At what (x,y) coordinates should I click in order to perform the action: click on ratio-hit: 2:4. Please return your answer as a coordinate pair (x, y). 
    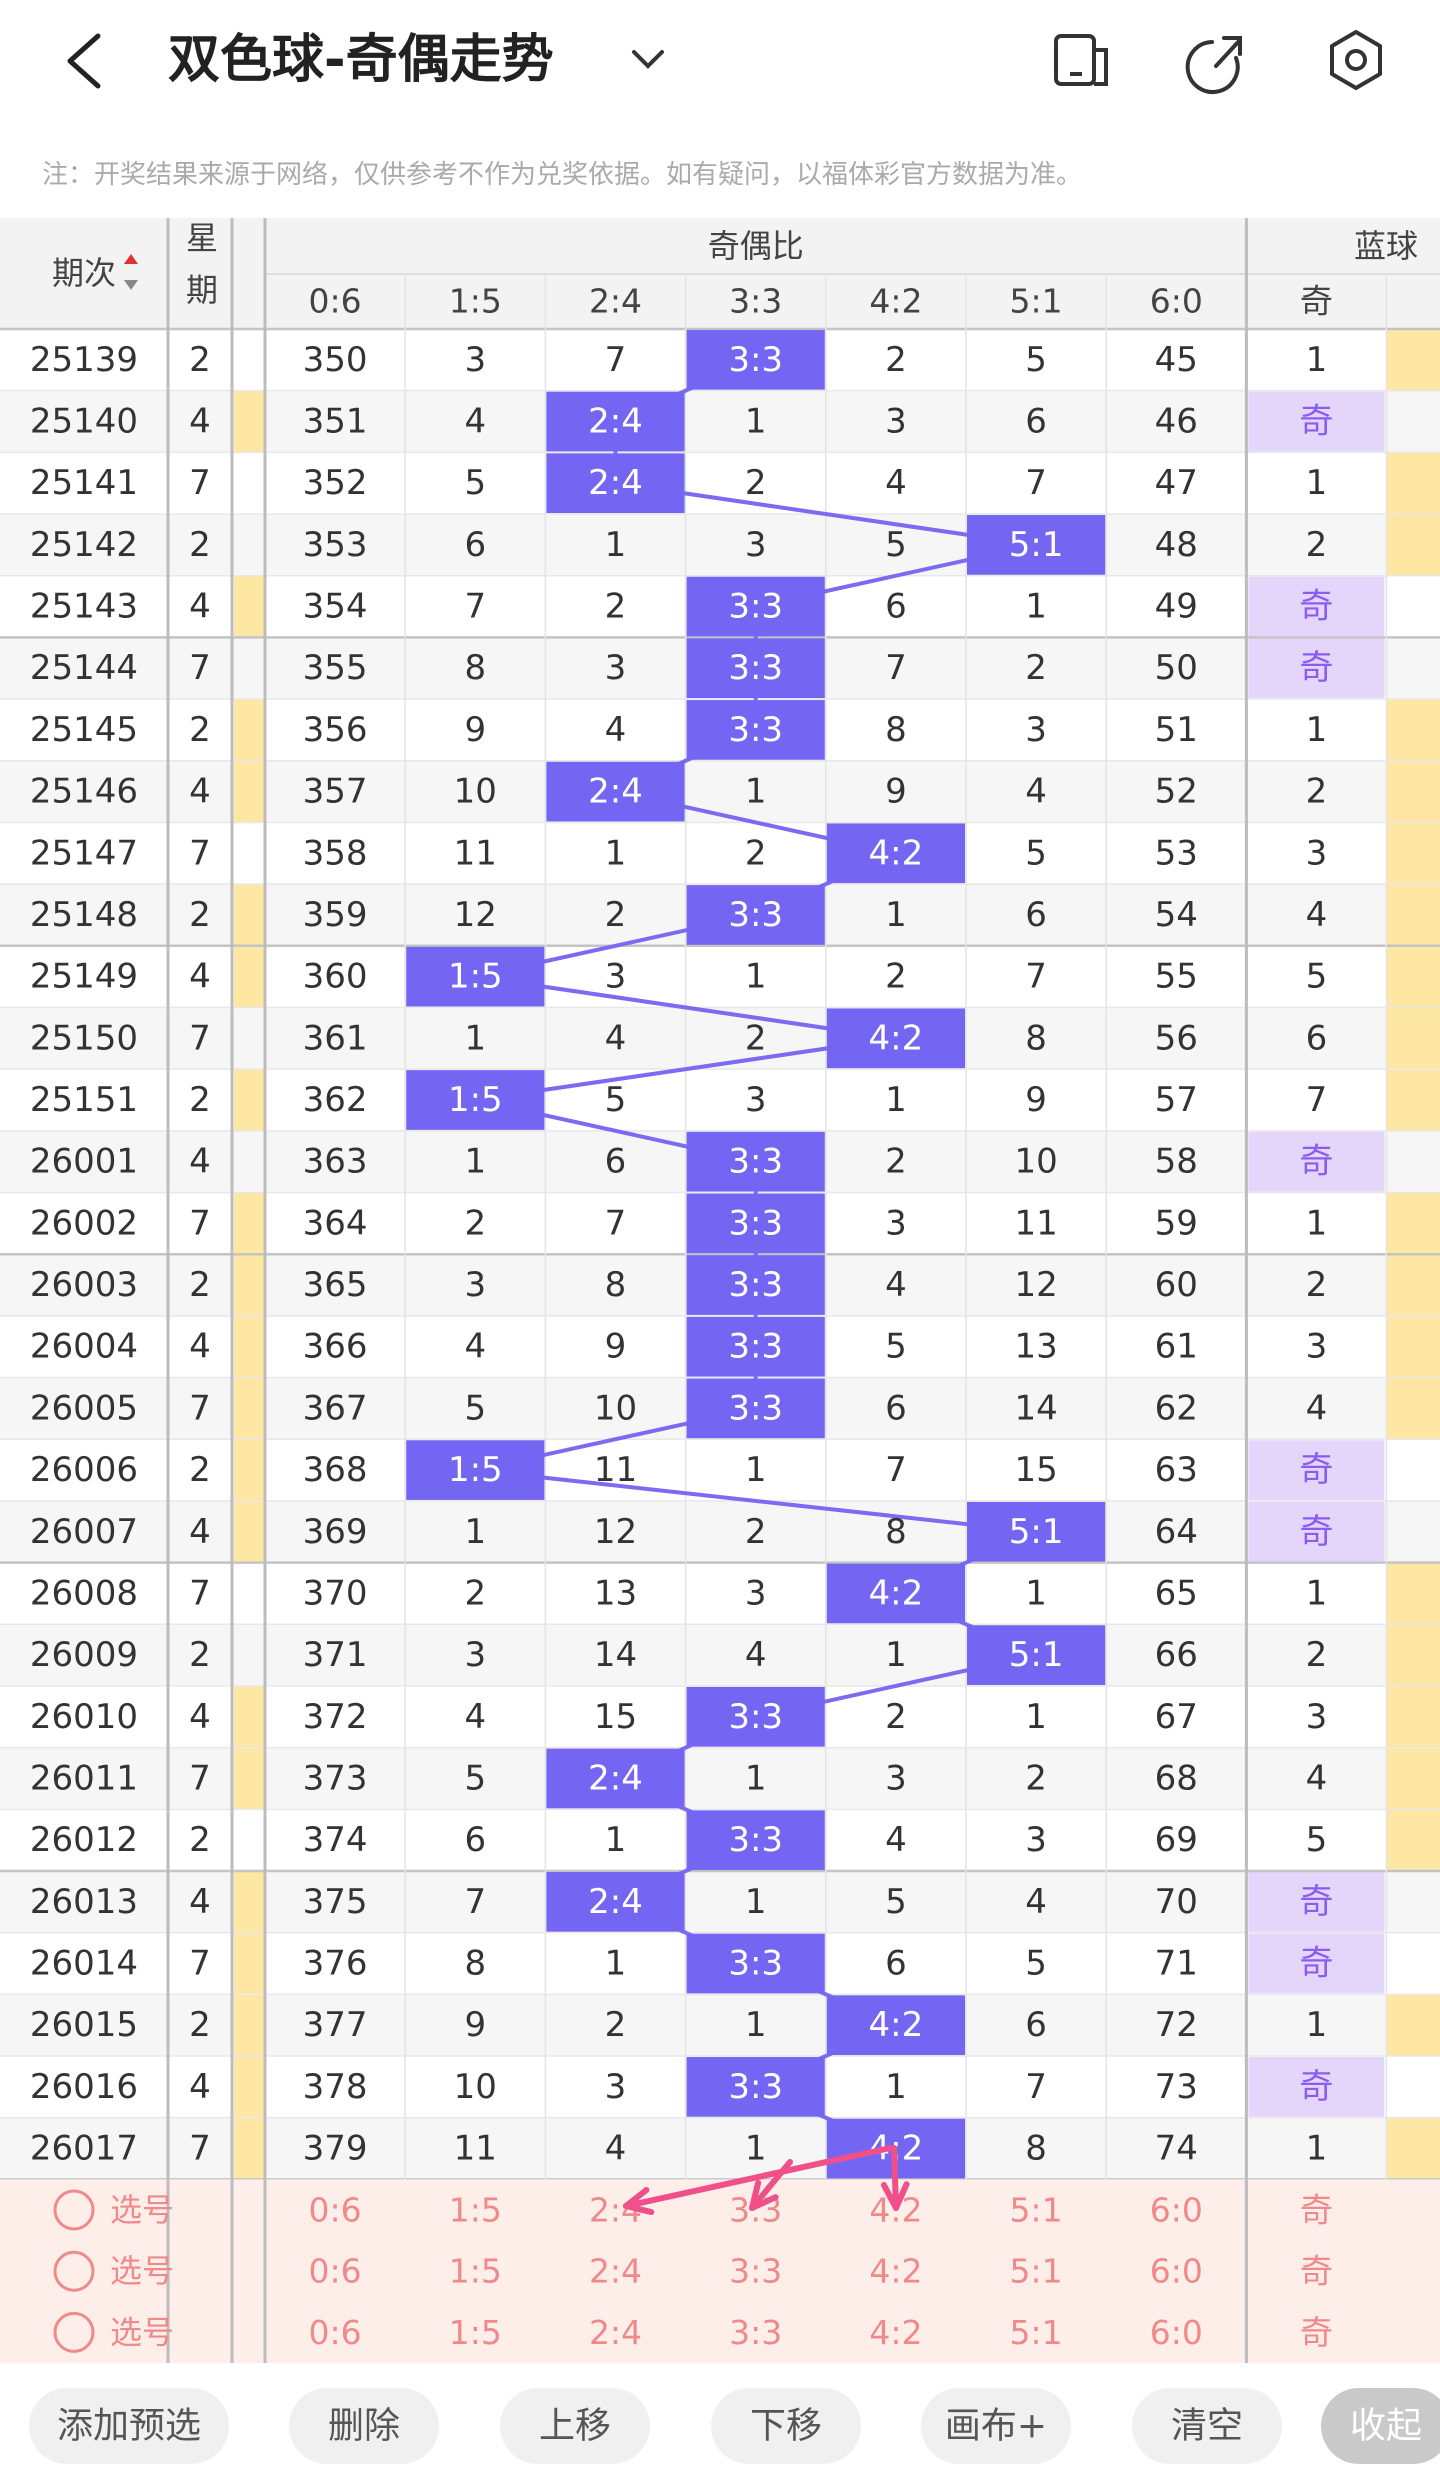
    Looking at the image, I should click on (615, 1902).